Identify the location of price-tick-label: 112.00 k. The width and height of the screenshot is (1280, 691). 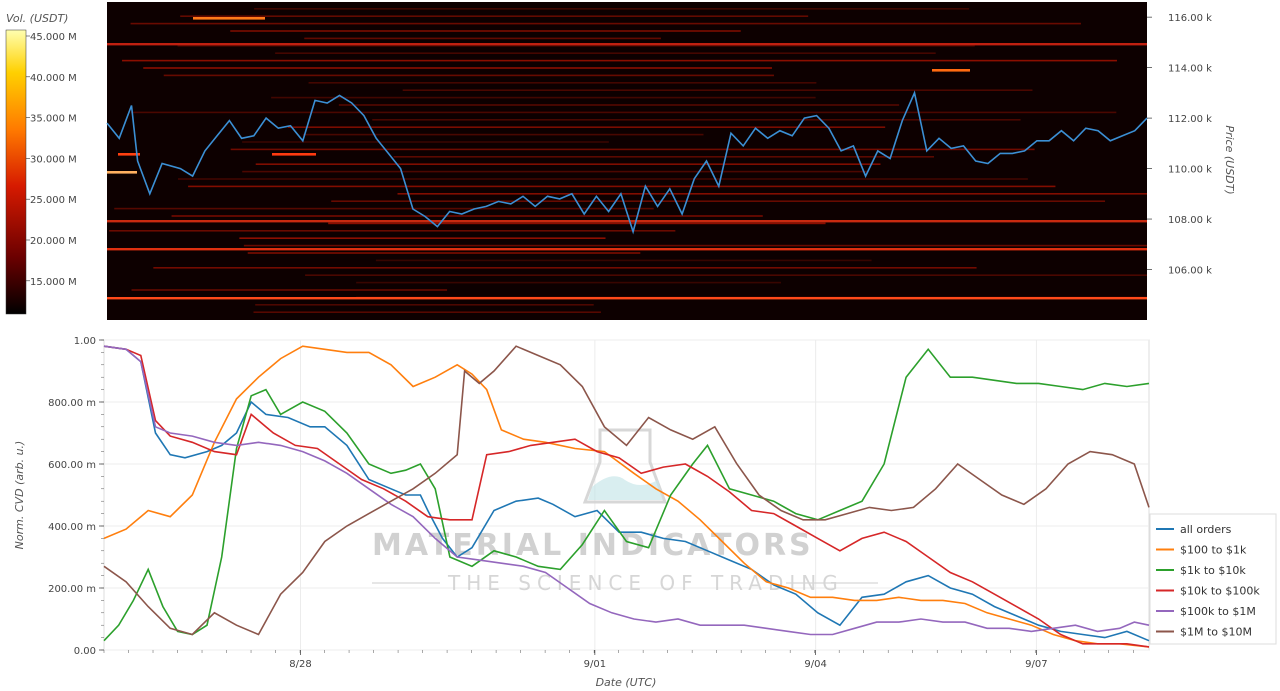
(1190, 119).